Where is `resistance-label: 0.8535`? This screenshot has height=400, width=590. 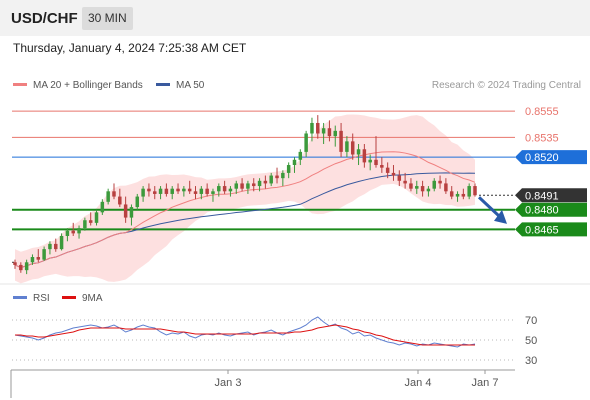 resistance-label: 0.8535 is located at coordinates (542, 138).